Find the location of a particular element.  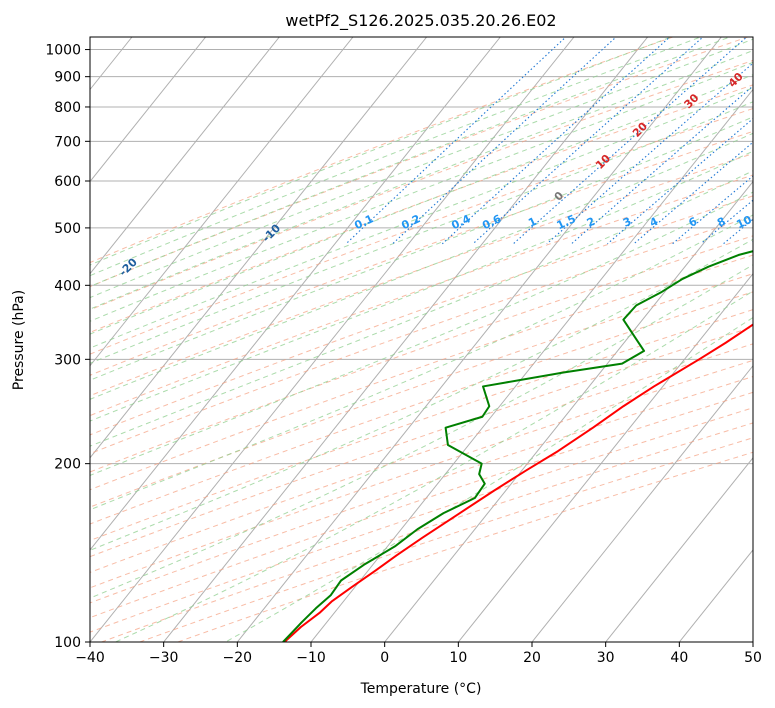

chart-title: wetPf2_S126.2025.035.20.26.E02 is located at coordinates (420, 21).